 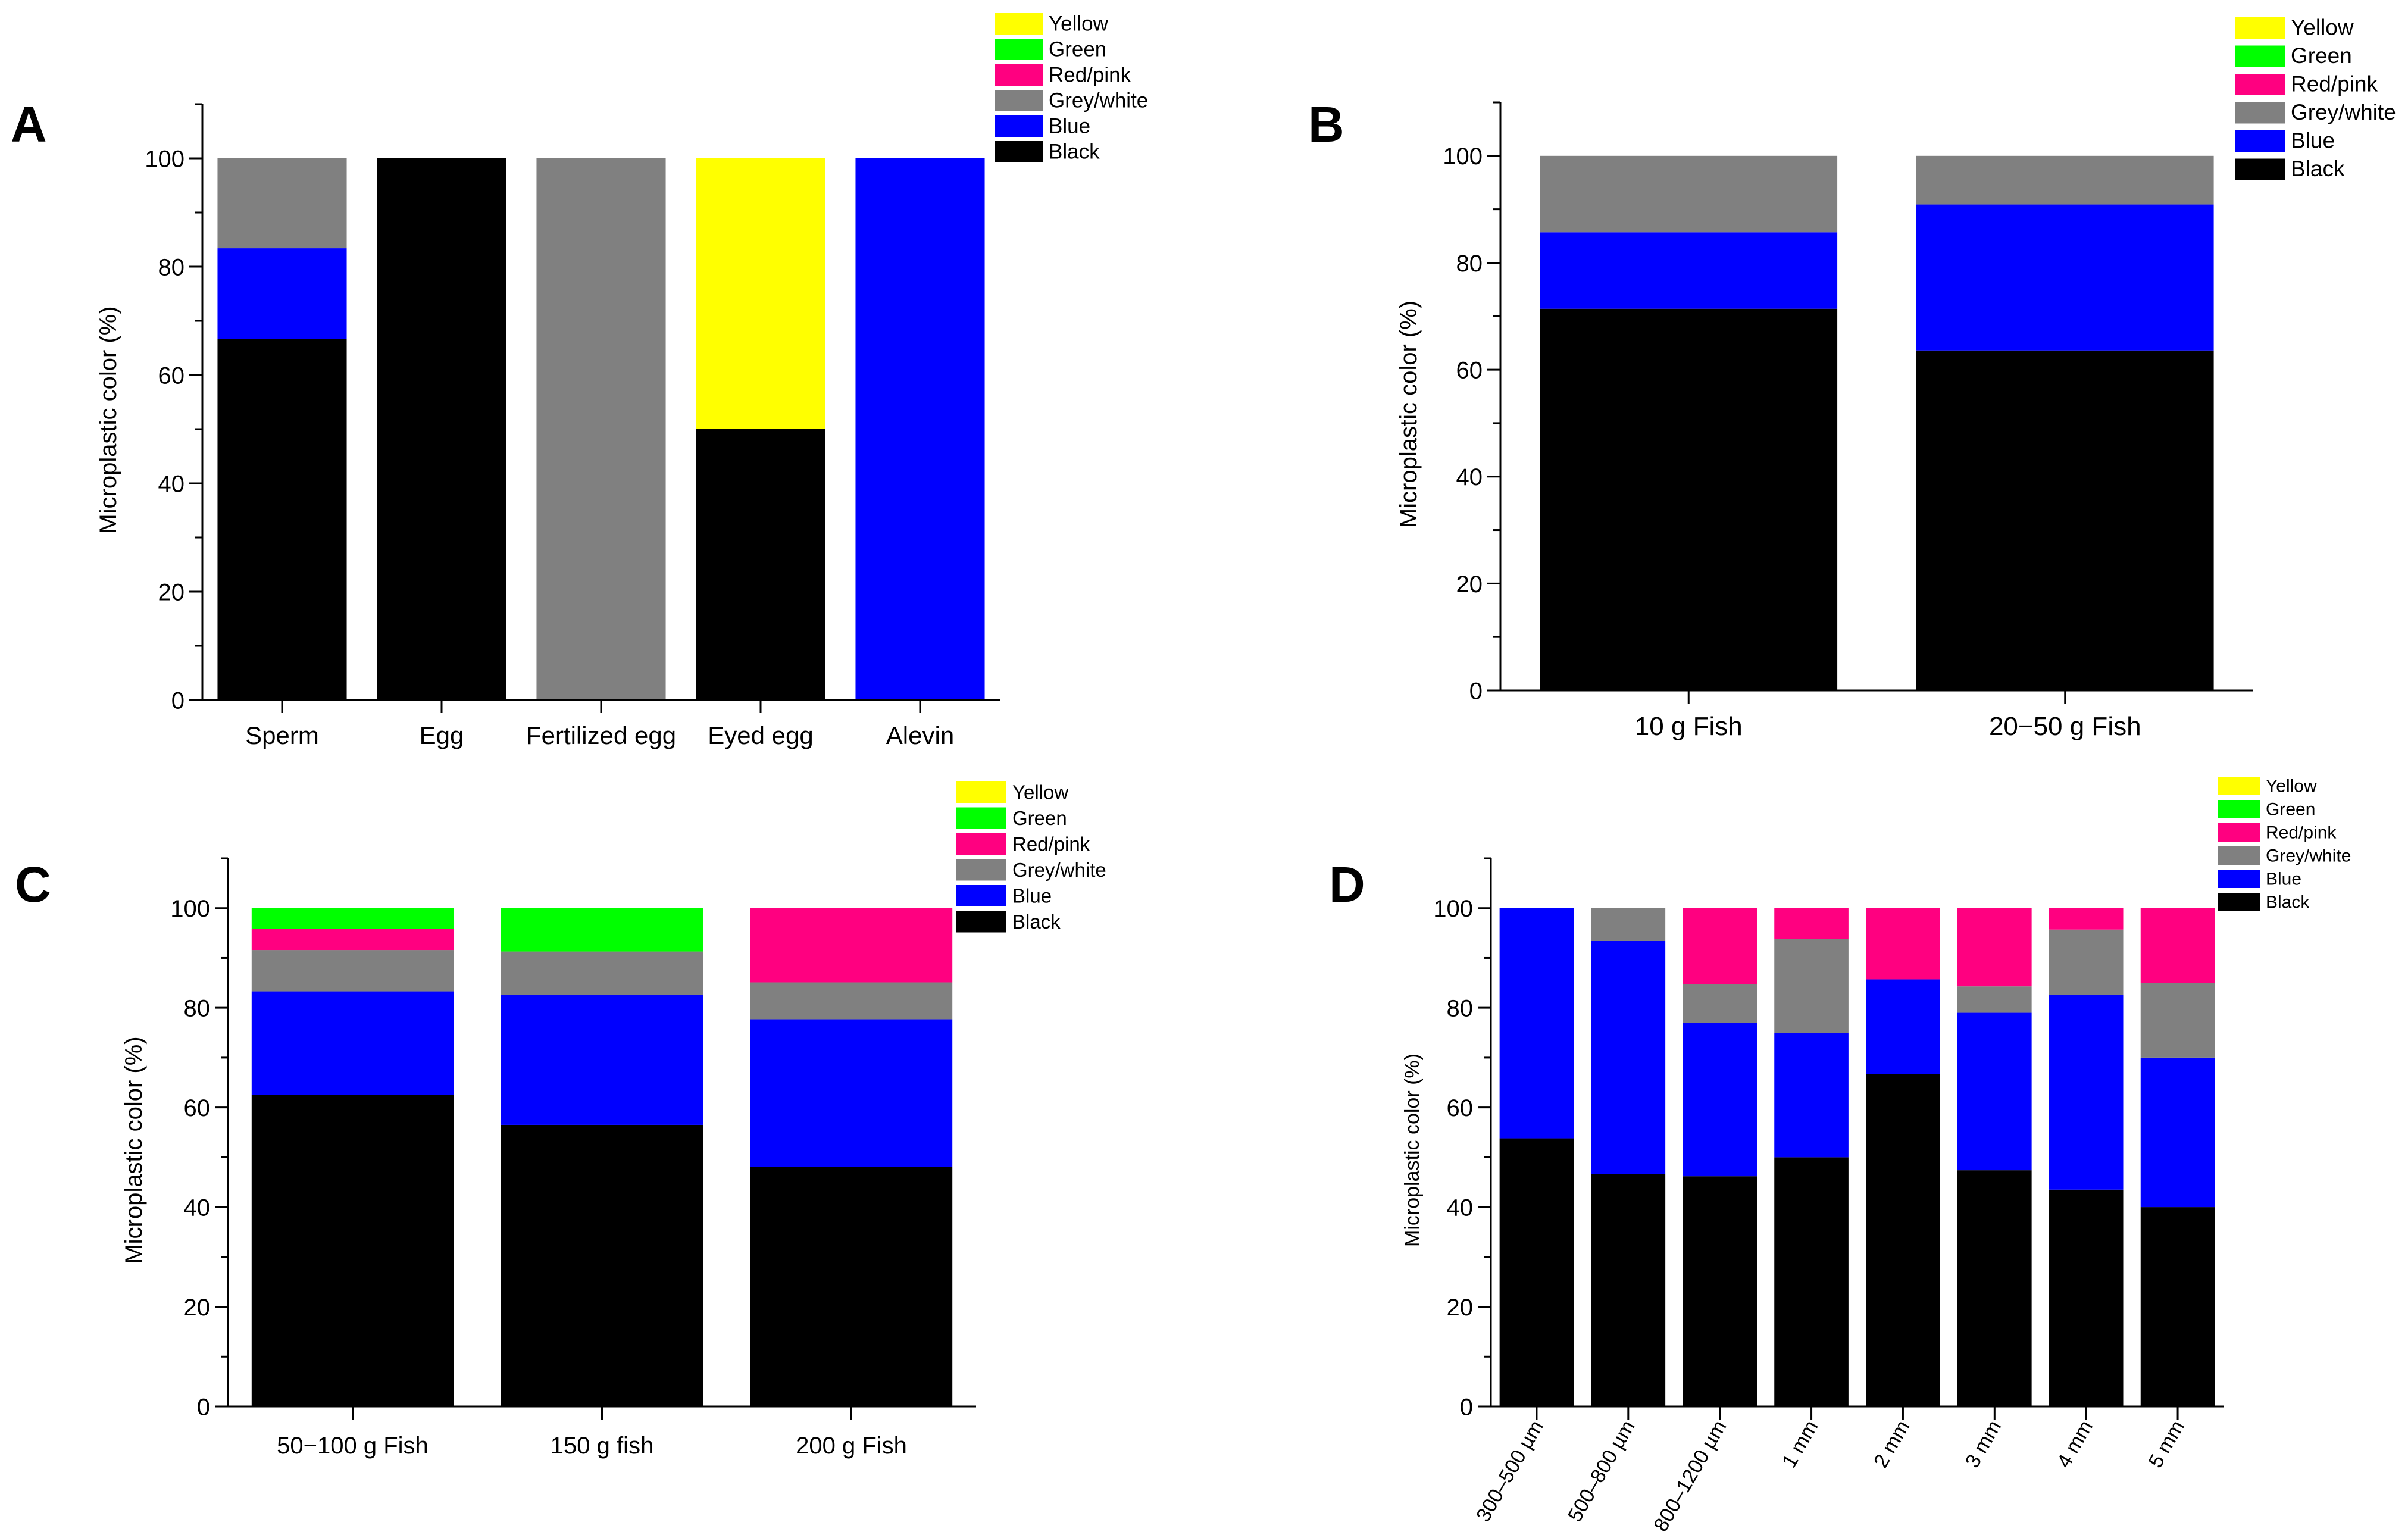 I want to click on x-tick-label: 1 mm, so click(x=1800, y=1444).